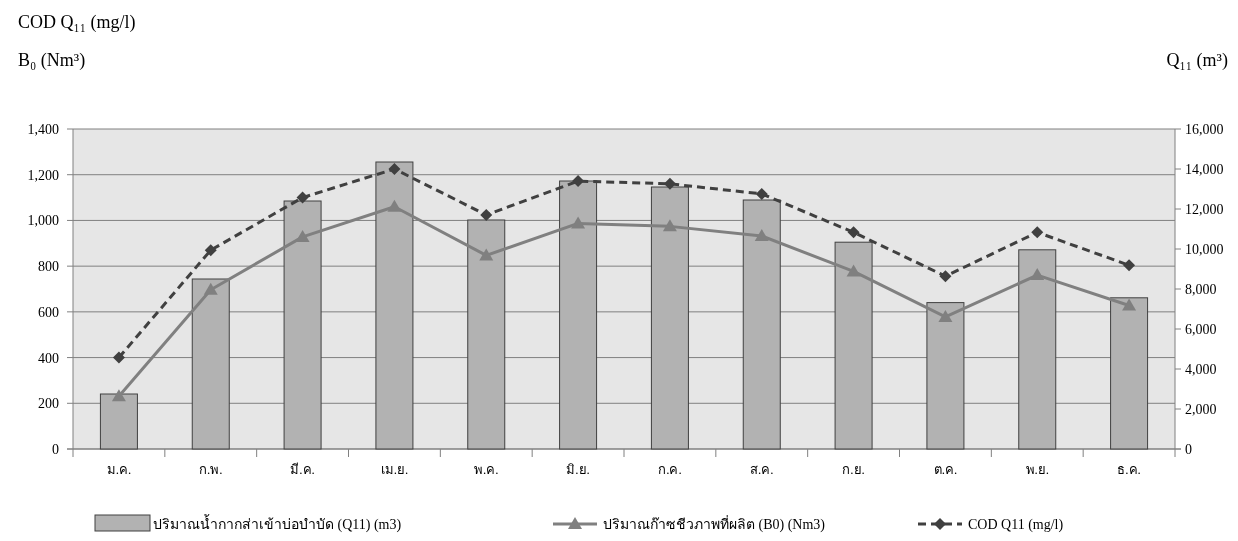 The image size is (1238, 541). Describe the element at coordinates (277, 523) in the screenshot. I see `legend-label: ปริมาณน้ำกากส่าเข้าบ่อบำบัด (Q11) (m3)` at that location.